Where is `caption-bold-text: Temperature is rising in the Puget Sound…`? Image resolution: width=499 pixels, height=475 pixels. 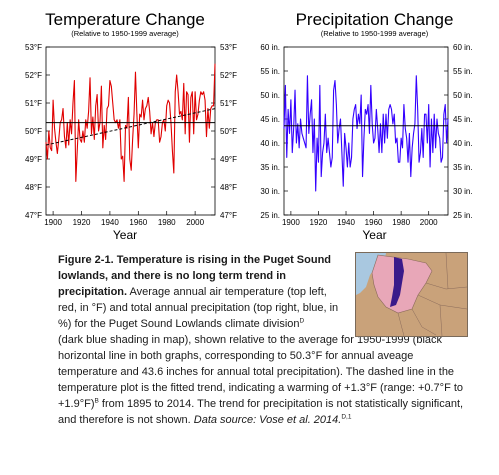
caption-bold-text: Temperature is rising in the Puget Sound… is located at coordinates (195, 276).